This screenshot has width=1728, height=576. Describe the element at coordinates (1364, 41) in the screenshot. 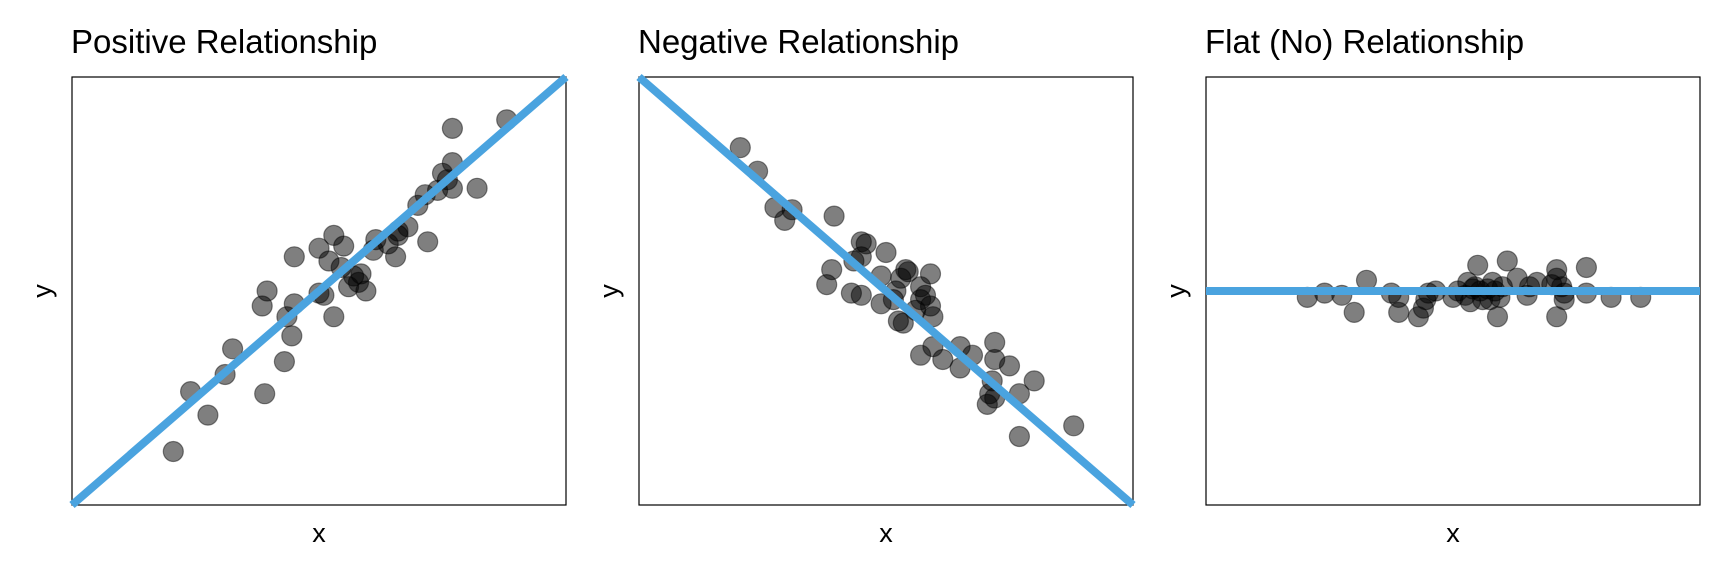

I see `panel-title: Flat (No) Relationship` at that location.